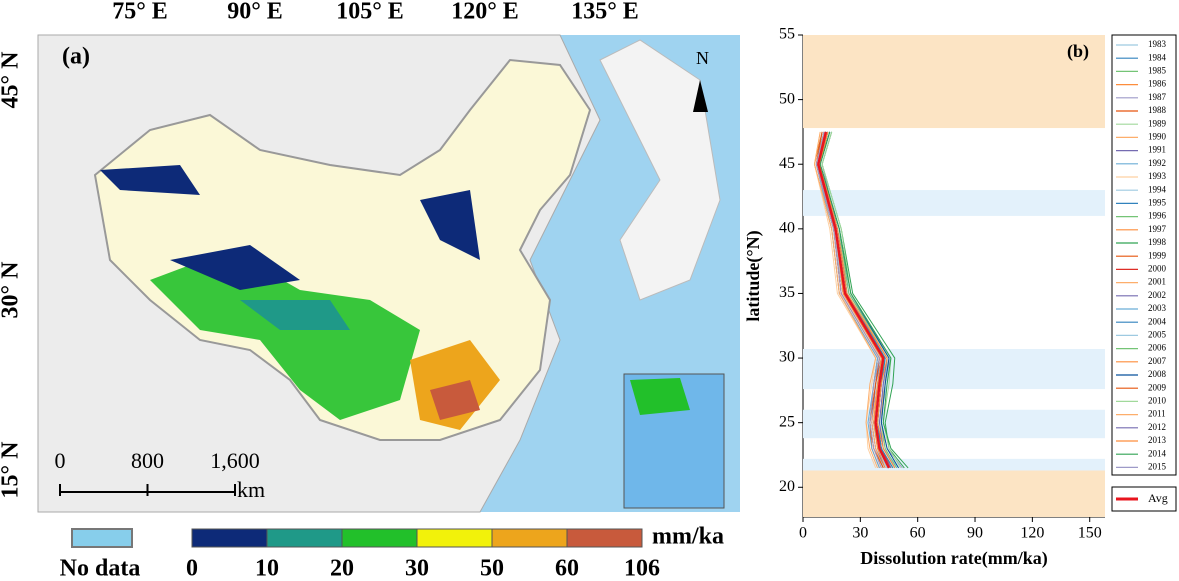 The width and height of the screenshot is (1179, 581). Describe the element at coordinates (1157, 295) in the screenshot. I see `legend-label: 2002` at that location.